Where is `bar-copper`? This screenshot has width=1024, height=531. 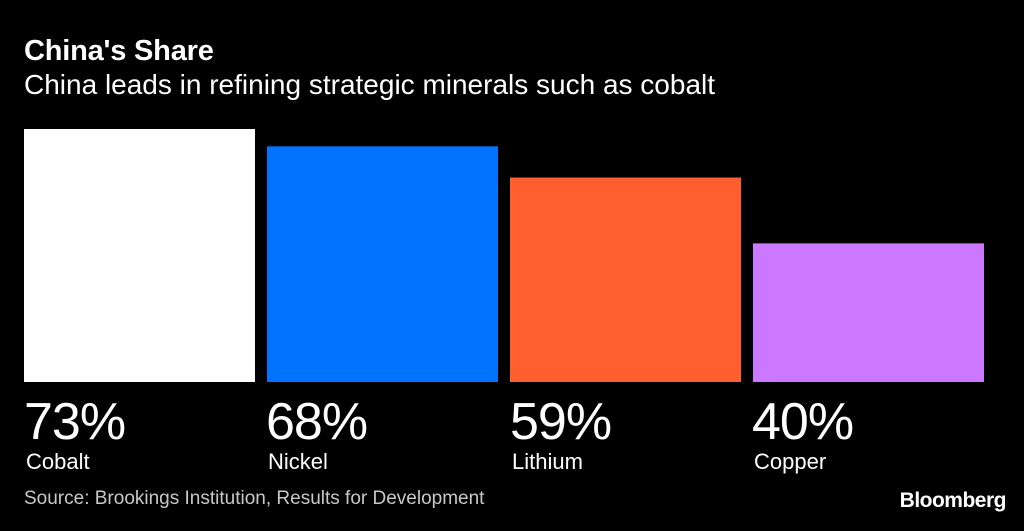
bar-copper is located at coordinates (868, 312).